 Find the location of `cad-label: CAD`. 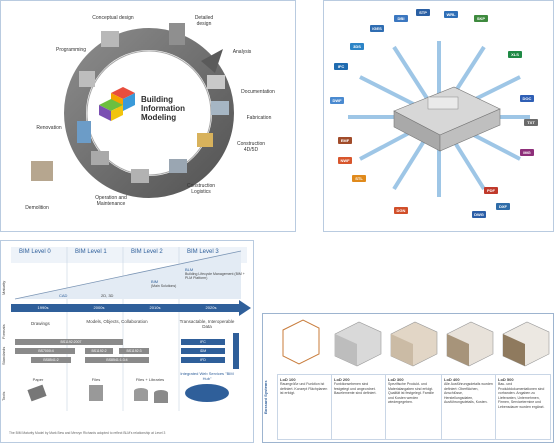

cad-label: CAD is located at coordinates (63, 295).